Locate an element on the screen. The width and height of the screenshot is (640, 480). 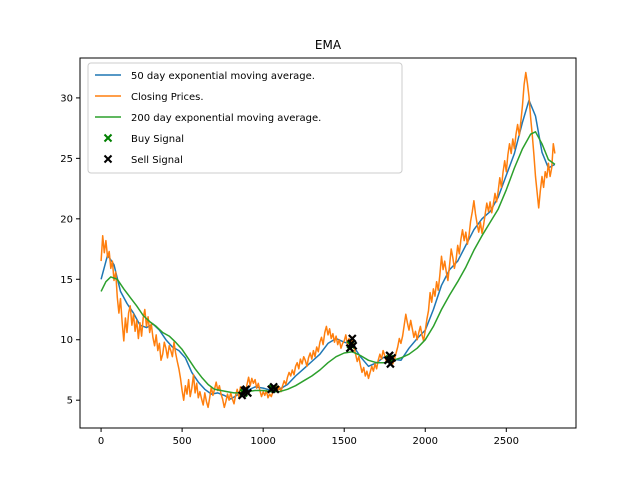
x-tick-label: 1000 is located at coordinates (262, 441).